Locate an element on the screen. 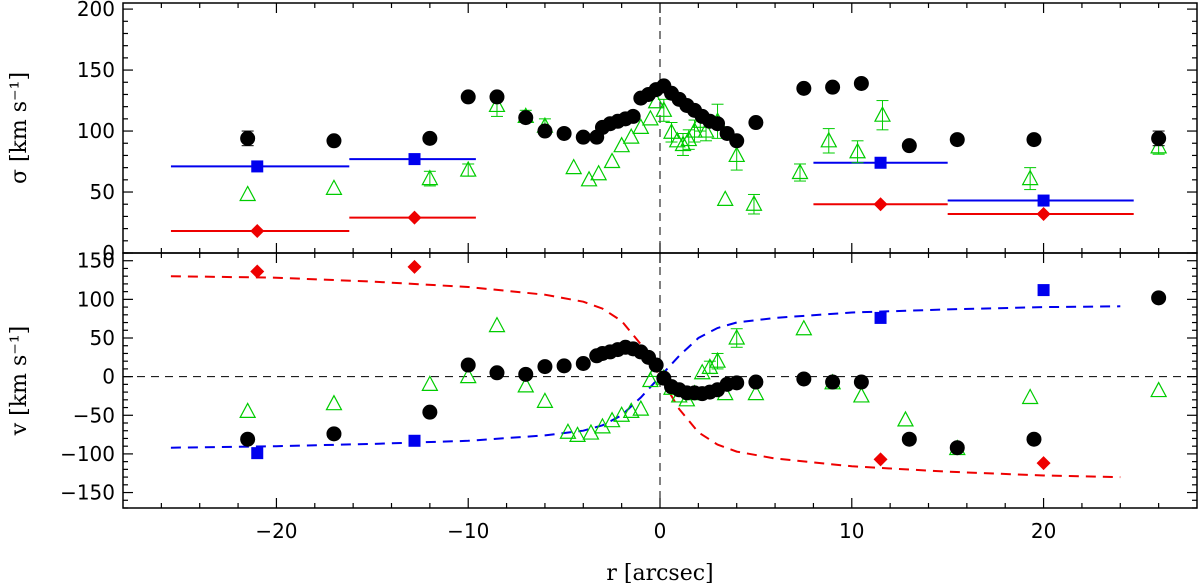 The height and width of the screenshot is (585, 1200). top-y-axis-label: σ [km s⁻¹] is located at coordinates (19, 128).